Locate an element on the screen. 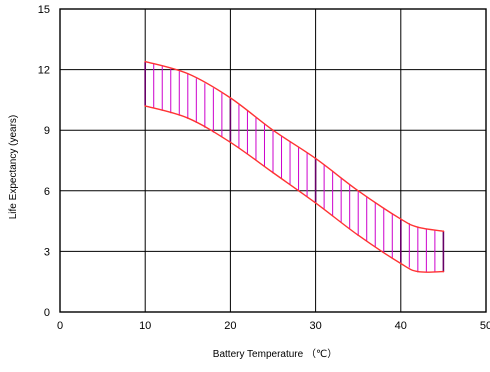 The height and width of the screenshot is (372, 490). y-tick-label-0: 0 is located at coordinates (47, 313).